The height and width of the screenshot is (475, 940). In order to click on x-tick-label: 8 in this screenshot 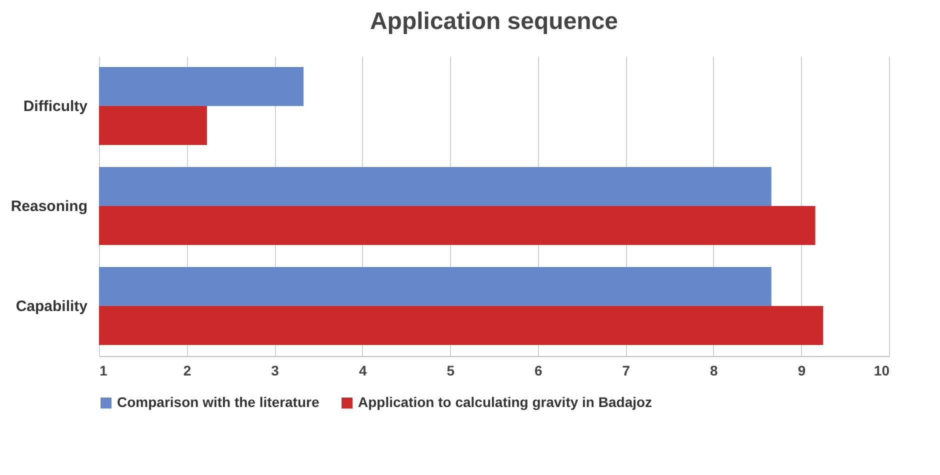, I will do `click(714, 370)`.